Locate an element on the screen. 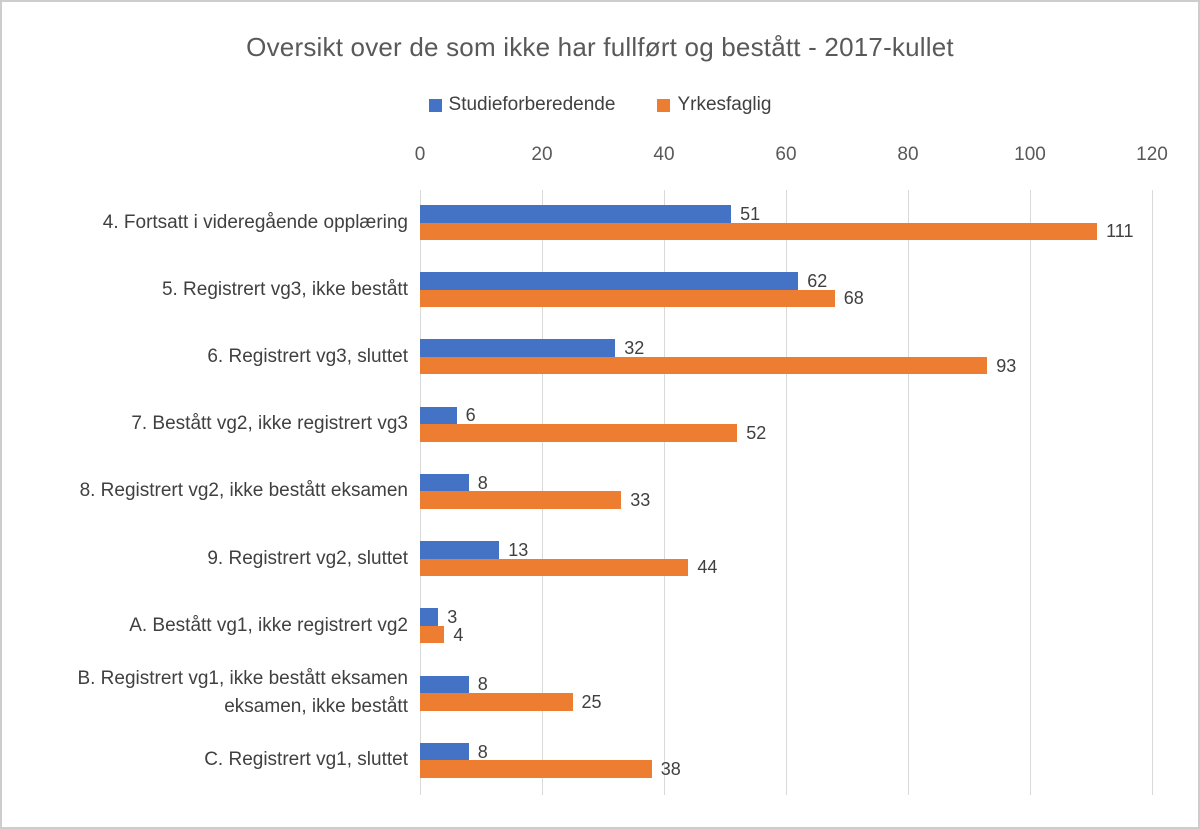  value-label-studieforberedende-row-4: 6 is located at coordinates (470, 415).